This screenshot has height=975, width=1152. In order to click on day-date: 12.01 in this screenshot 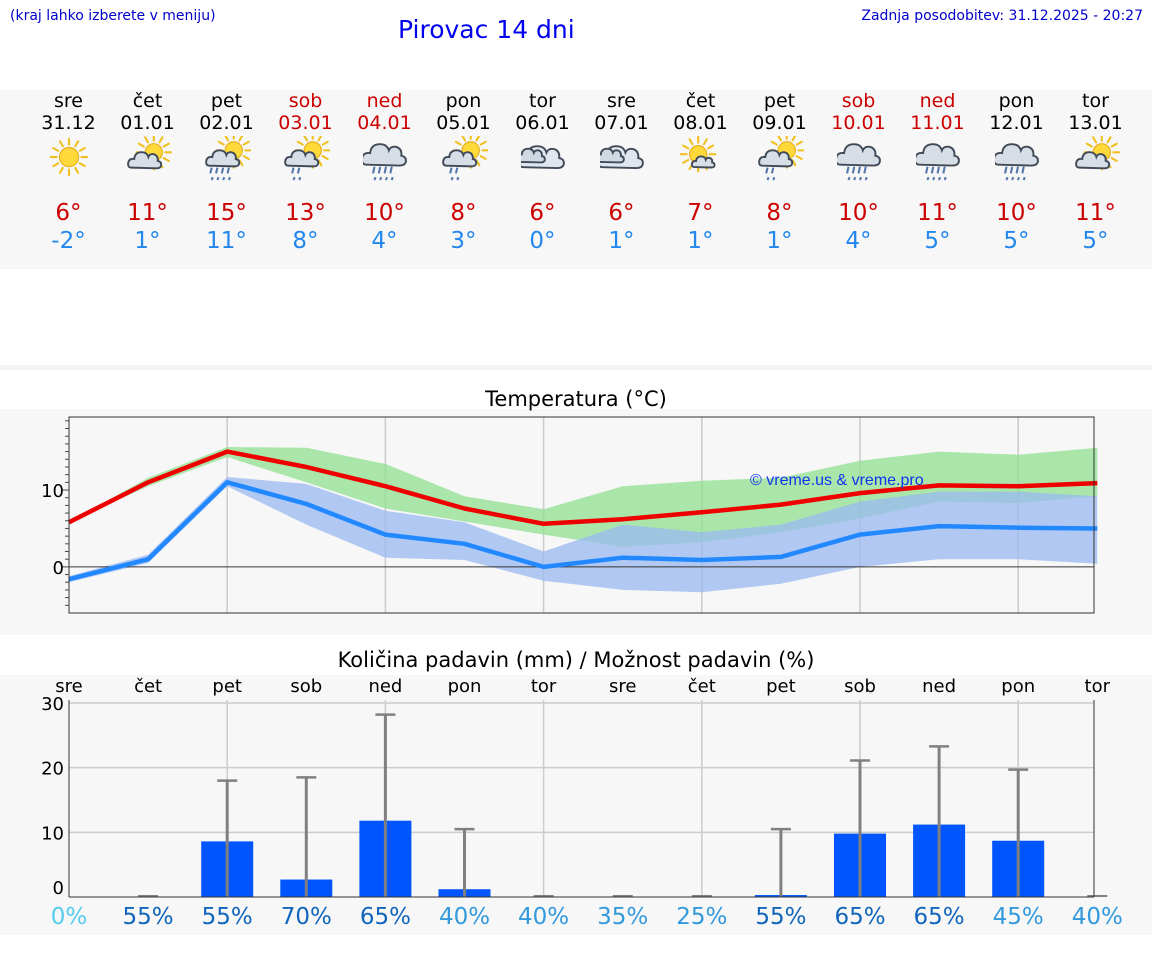, I will do `click(1016, 123)`.